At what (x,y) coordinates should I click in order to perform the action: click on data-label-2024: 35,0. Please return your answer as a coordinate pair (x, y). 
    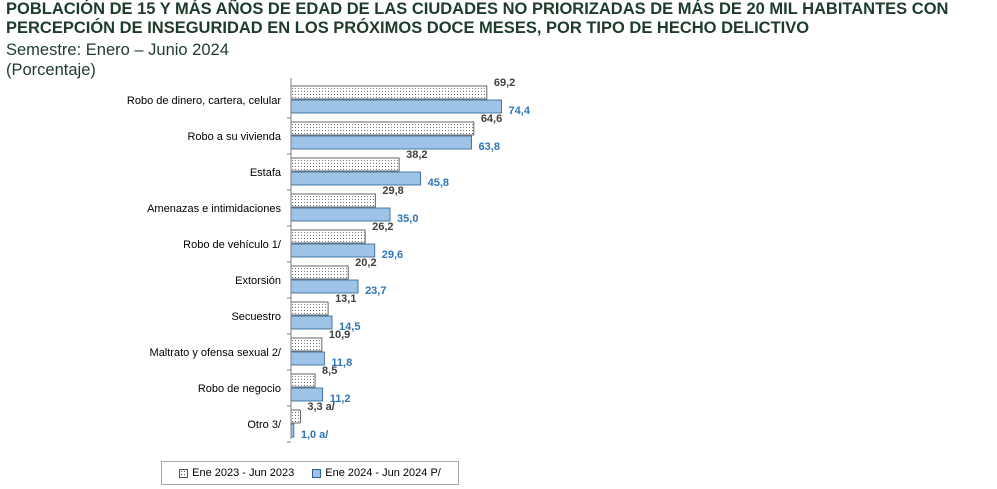
    Looking at the image, I should click on (407, 219).